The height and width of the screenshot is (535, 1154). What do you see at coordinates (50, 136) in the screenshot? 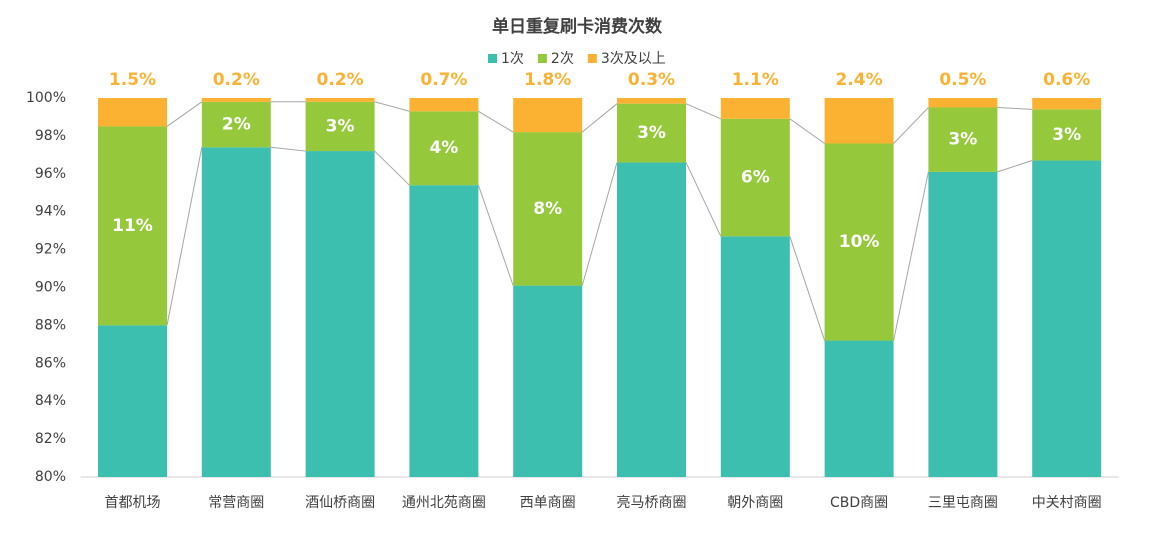
I see `y-tick-label: 98%` at bounding box center [50, 136].